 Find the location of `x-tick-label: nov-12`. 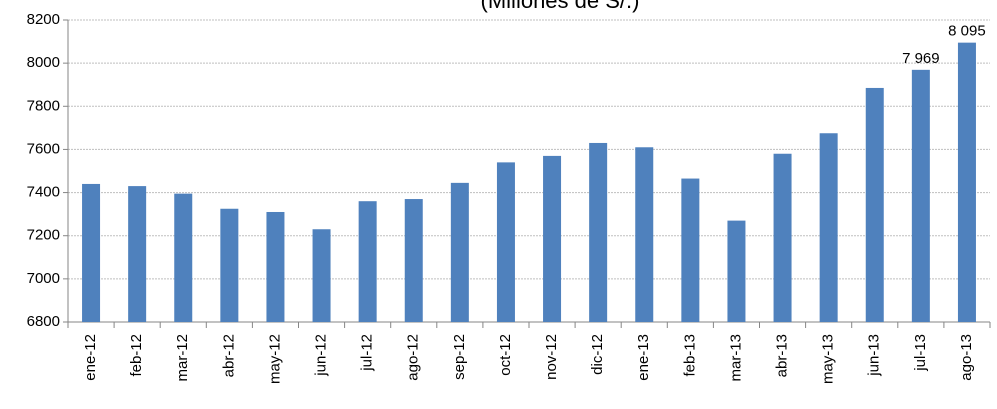

x-tick-label: nov-12 is located at coordinates (551, 357).